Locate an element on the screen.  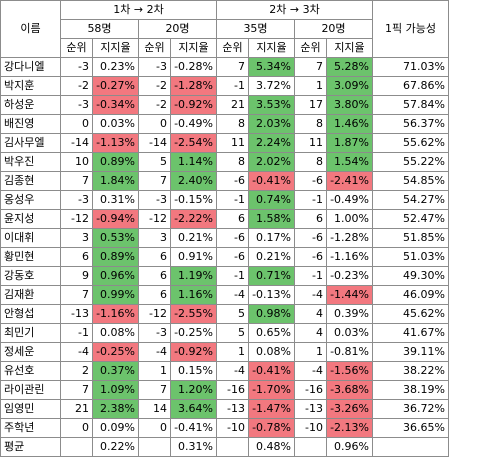
support-change-cell: 3.09% is located at coordinates (349, 86).